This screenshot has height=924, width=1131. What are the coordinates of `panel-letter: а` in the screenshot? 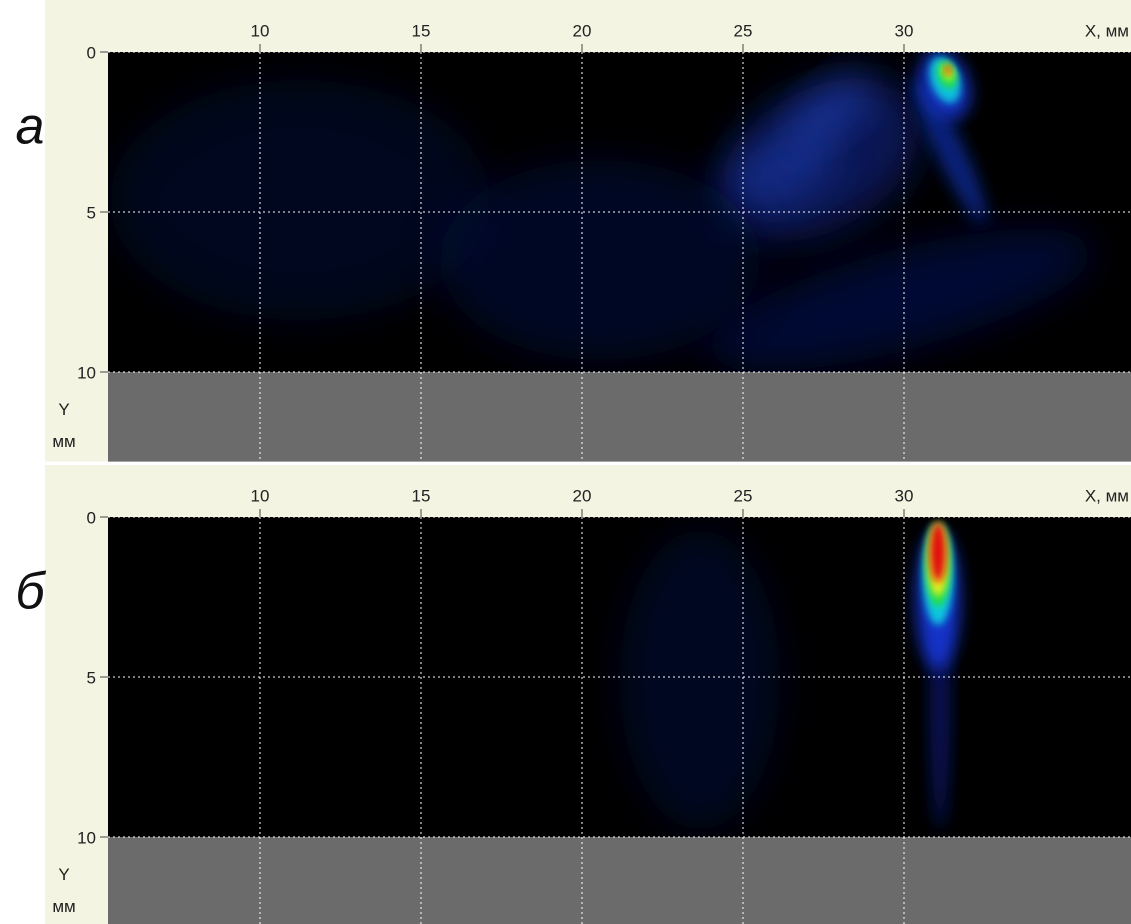 It's located at (30, 127).